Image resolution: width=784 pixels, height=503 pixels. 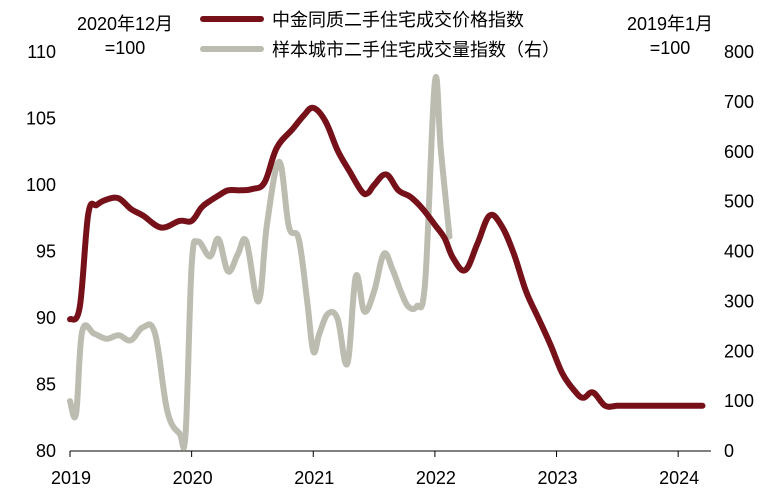 I want to click on legend-label-volume: 样本城市二手住宅成交量指数（右）, so click(x=416, y=50).